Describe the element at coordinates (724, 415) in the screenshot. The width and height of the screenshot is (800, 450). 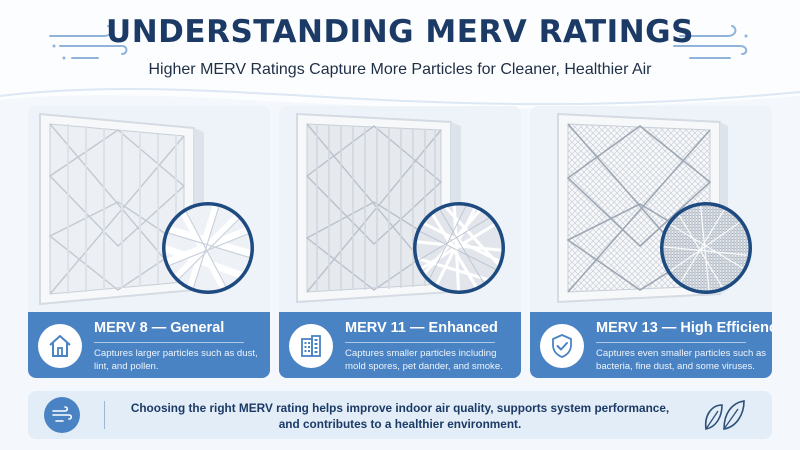
I see `leaf-icon` at that location.